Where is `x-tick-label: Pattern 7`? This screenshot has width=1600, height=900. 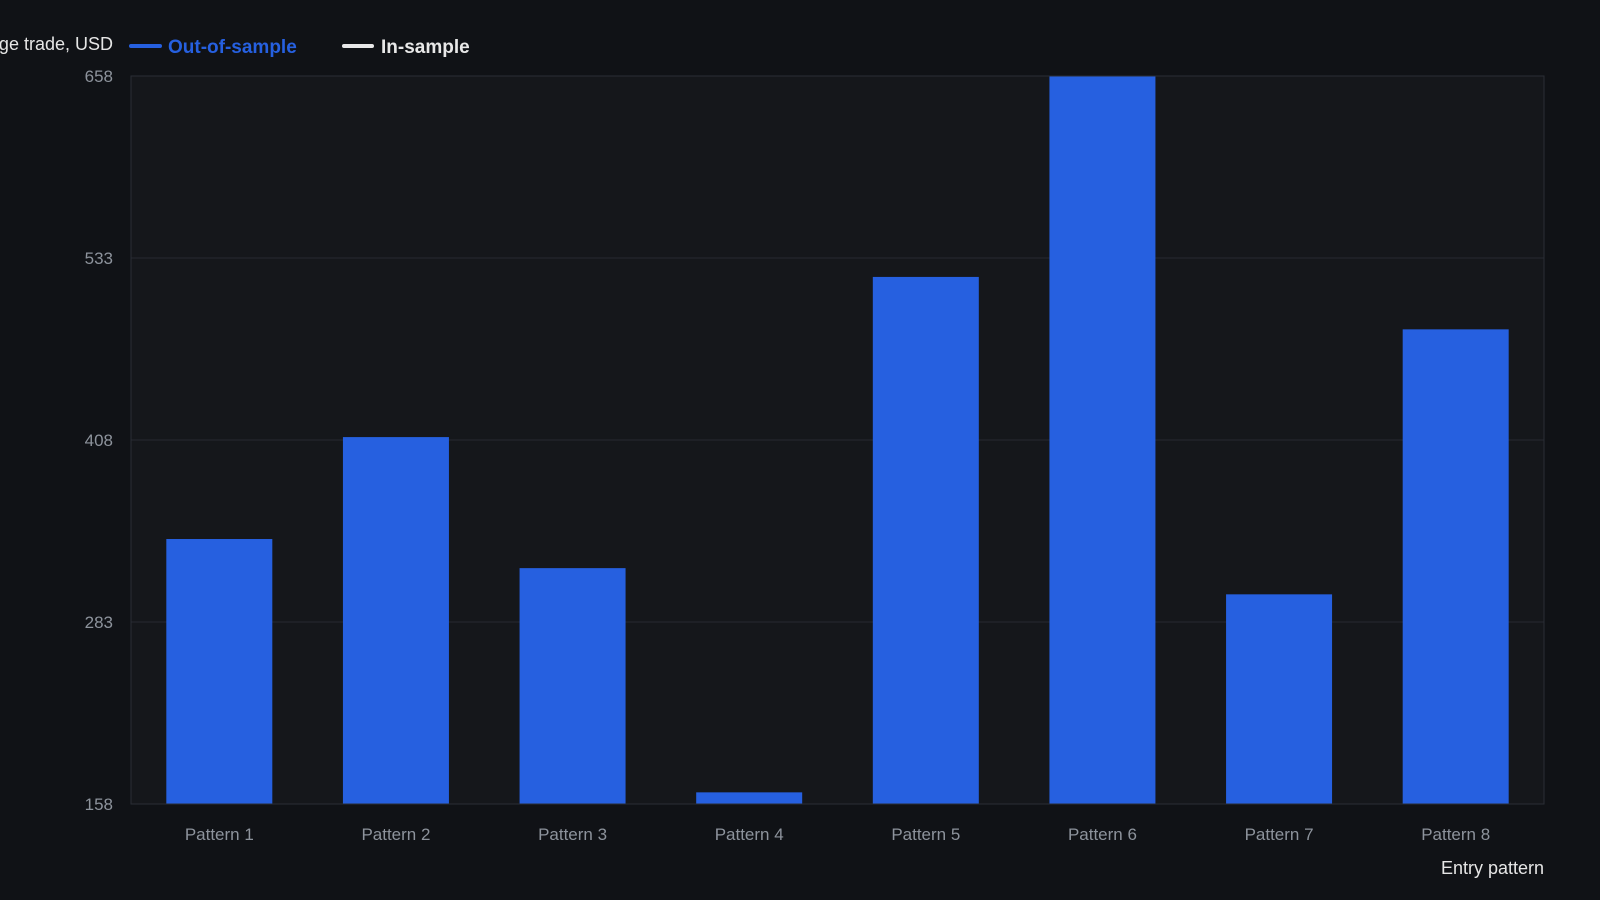
x-tick-label: Pattern 7 is located at coordinates (1279, 834).